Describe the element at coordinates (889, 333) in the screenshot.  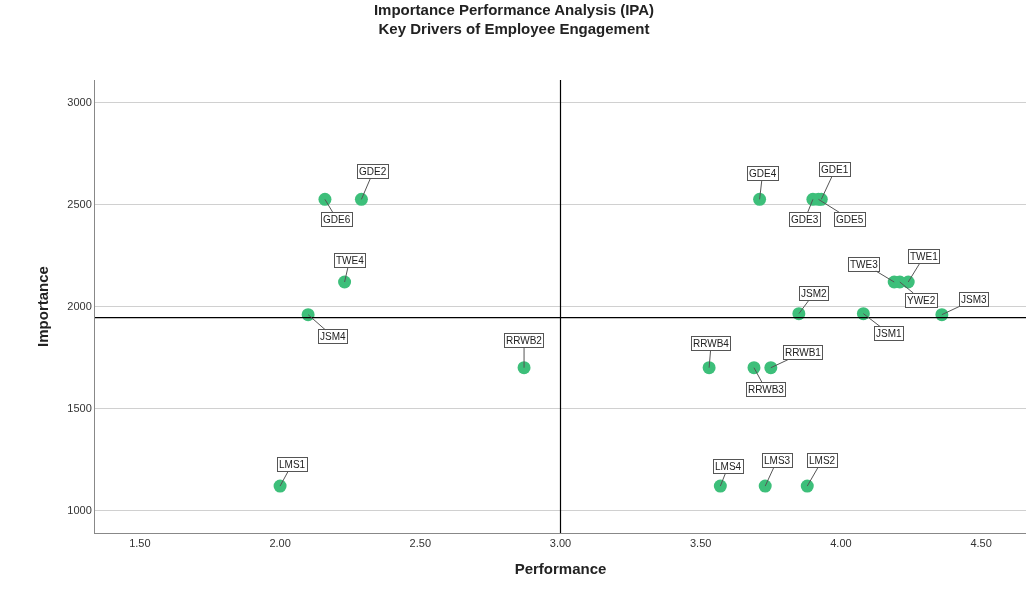
I see `data-label: JSM1` at that location.